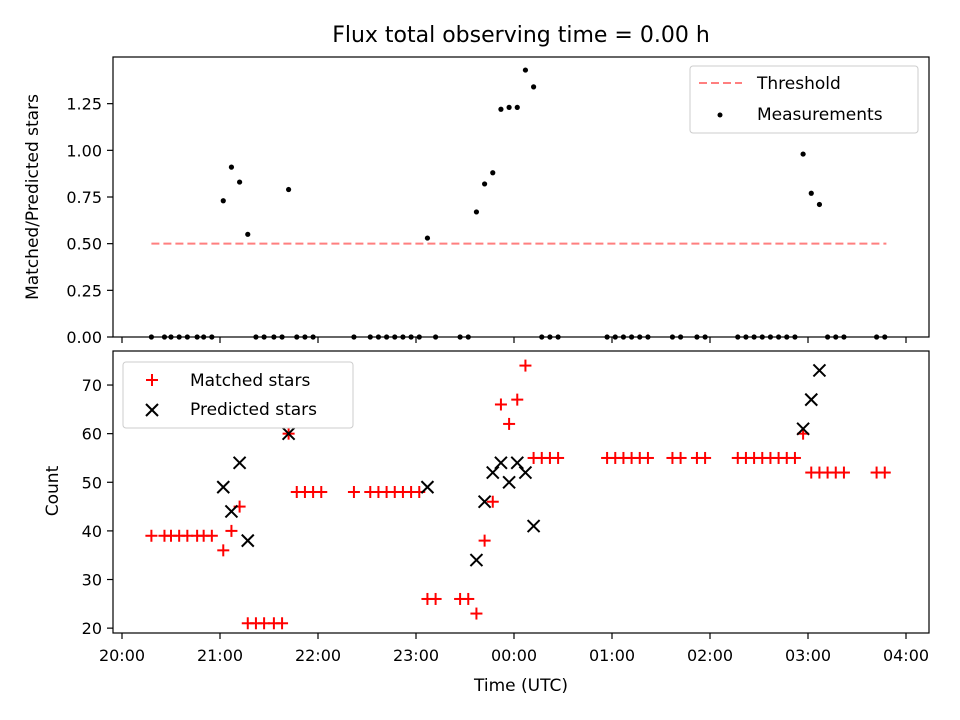 This screenshot has width=960, height=720. I want to click on legend-measurements-label: Measurements, so click(820, 115).